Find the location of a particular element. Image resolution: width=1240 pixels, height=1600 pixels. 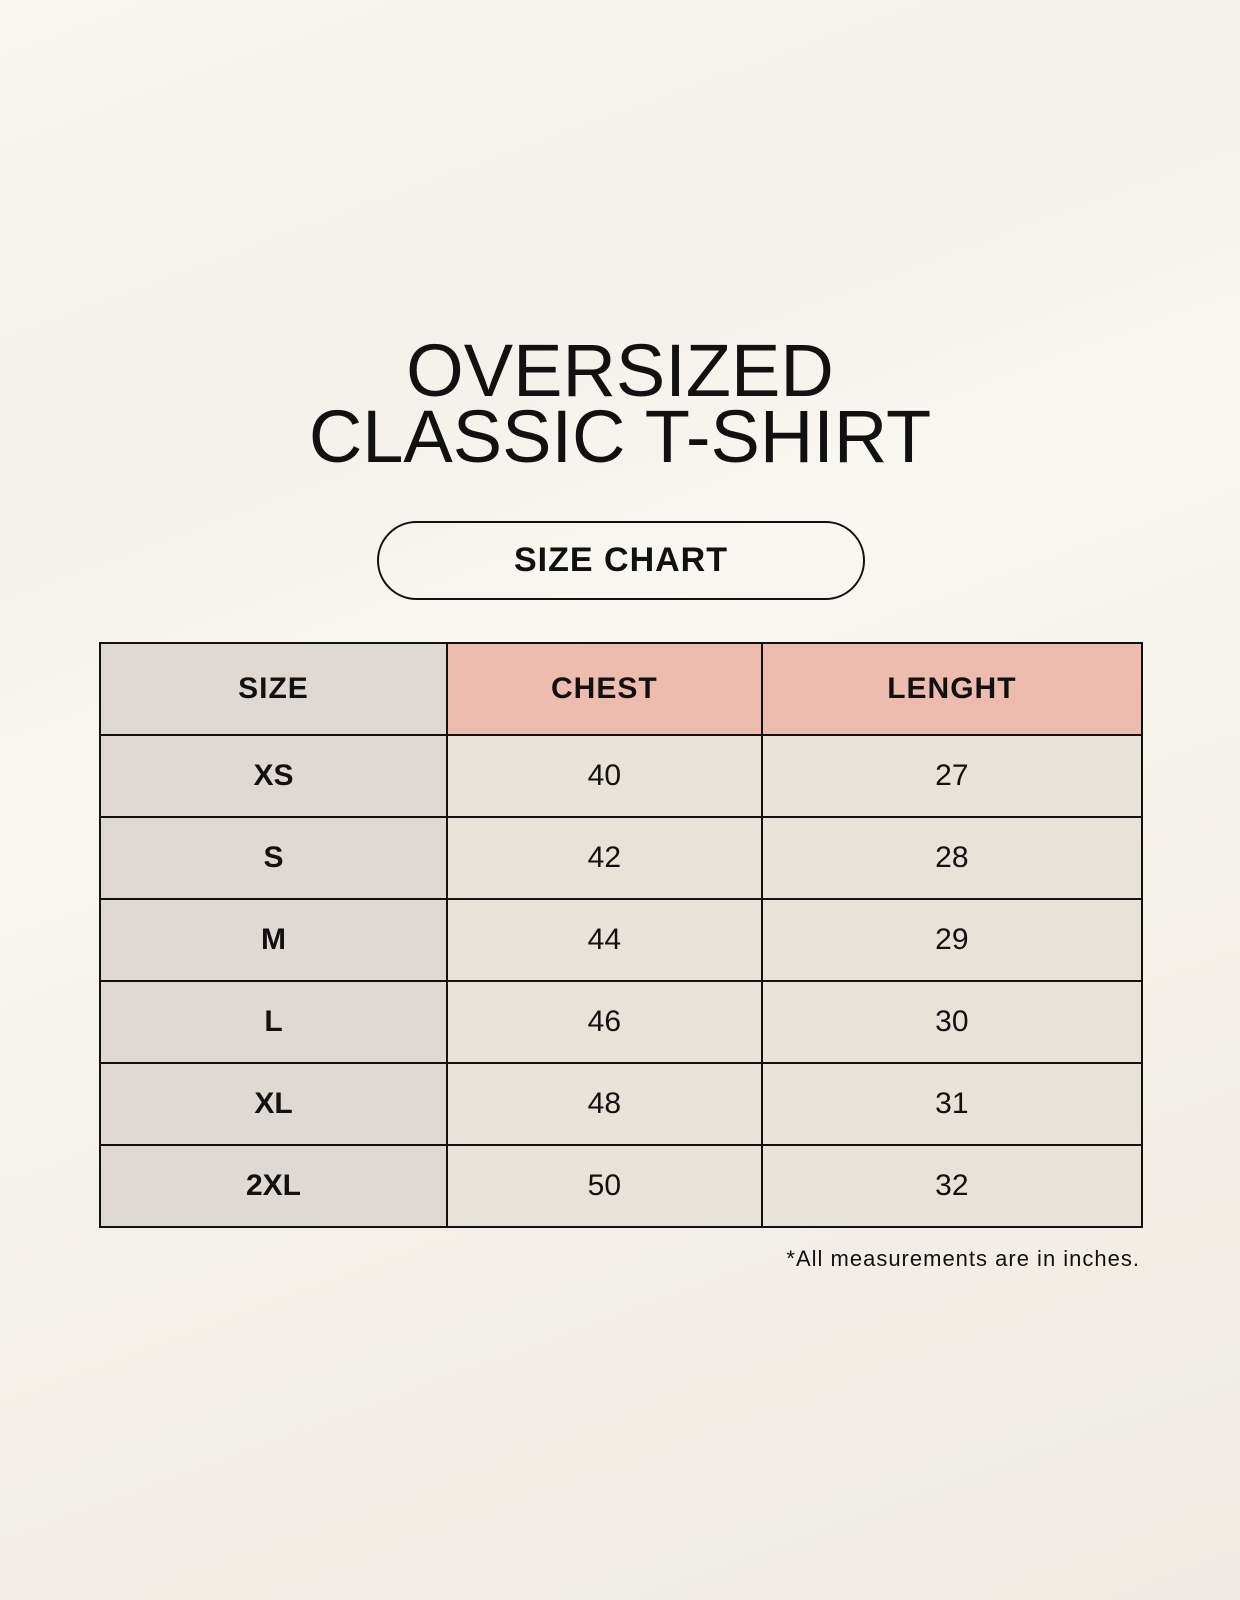

page-title: OVERSIZED CLASSIC T-SHIRT is located at coordinates (620, 403).